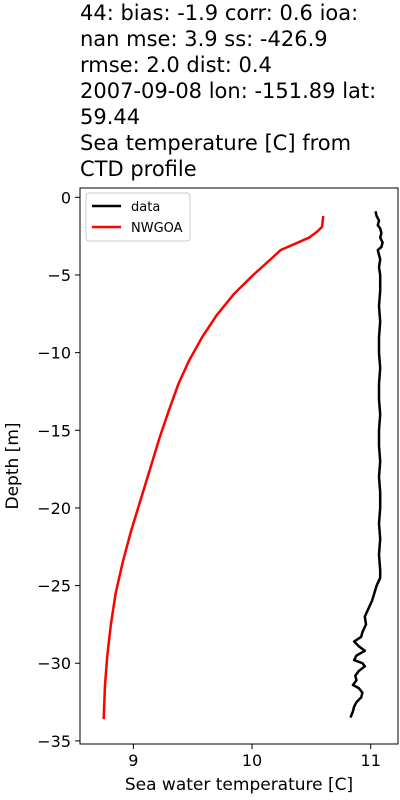 The width and height of the screenshot is (400, 800). What do you see at coordinates (110, 117) in the screenshot?
I see `title-line: 59.44` at bounding box center [110, 117].